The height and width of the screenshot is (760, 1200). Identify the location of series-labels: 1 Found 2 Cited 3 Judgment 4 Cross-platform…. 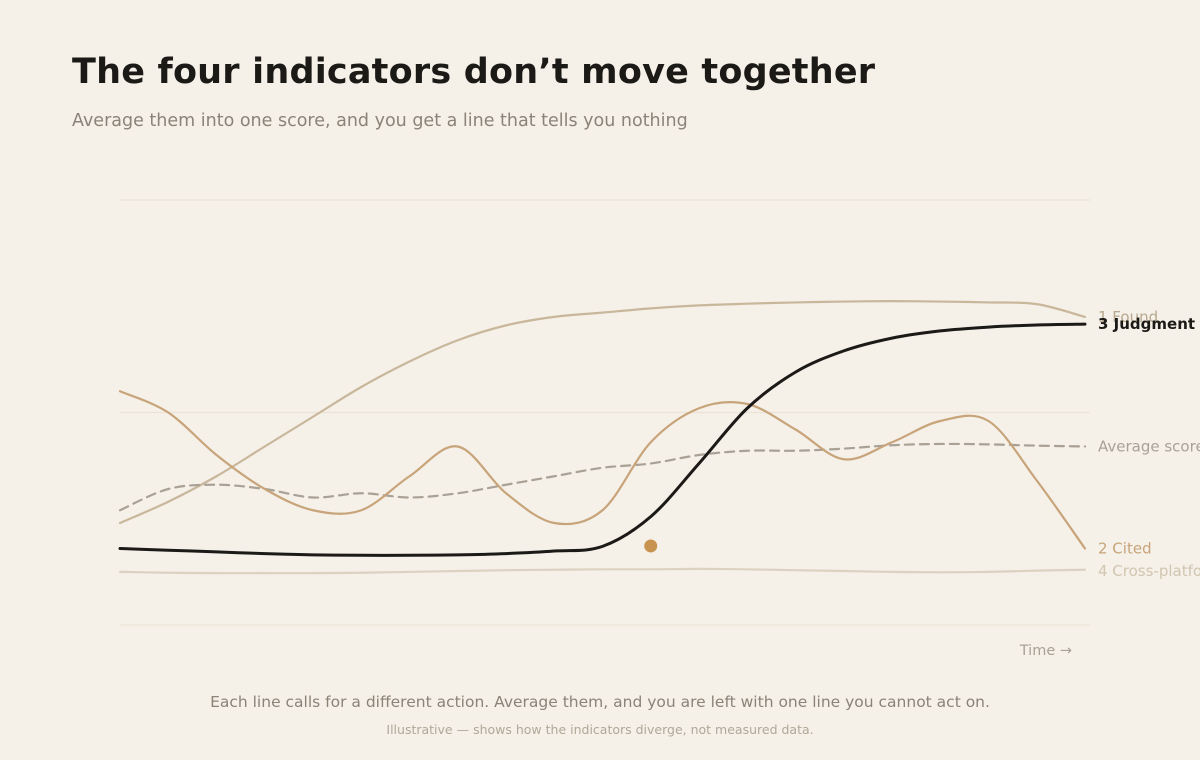
(1149, 444).